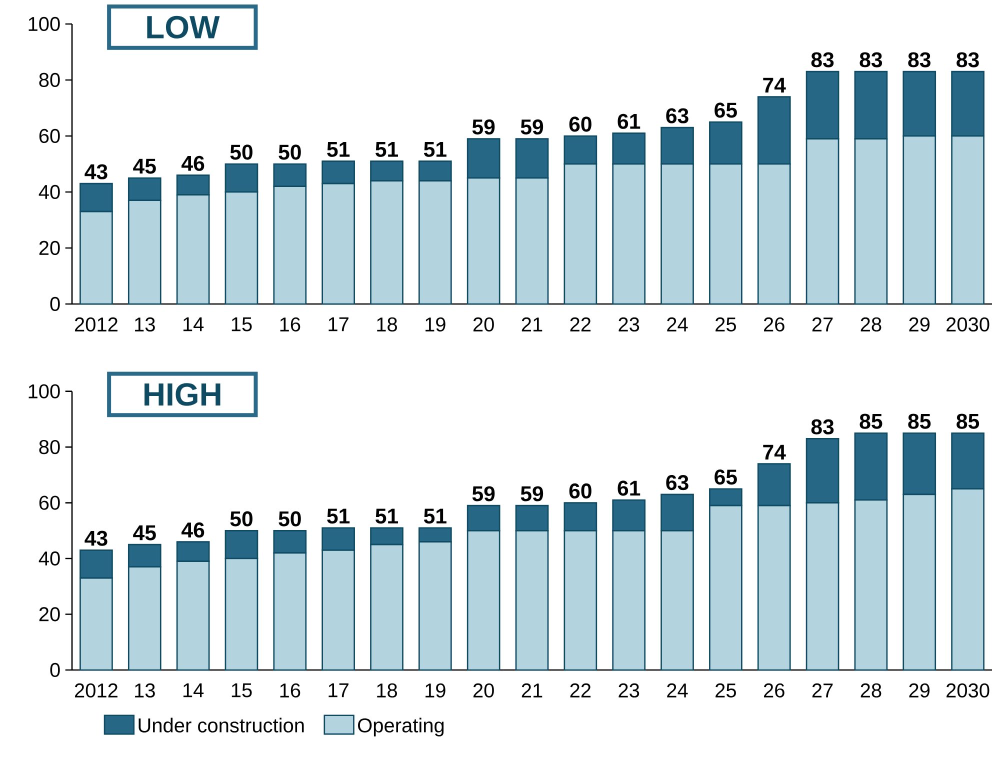 The height and width of the screenshot is (770, 995). I want to click on chart-title: LOW, so click(183, 27).